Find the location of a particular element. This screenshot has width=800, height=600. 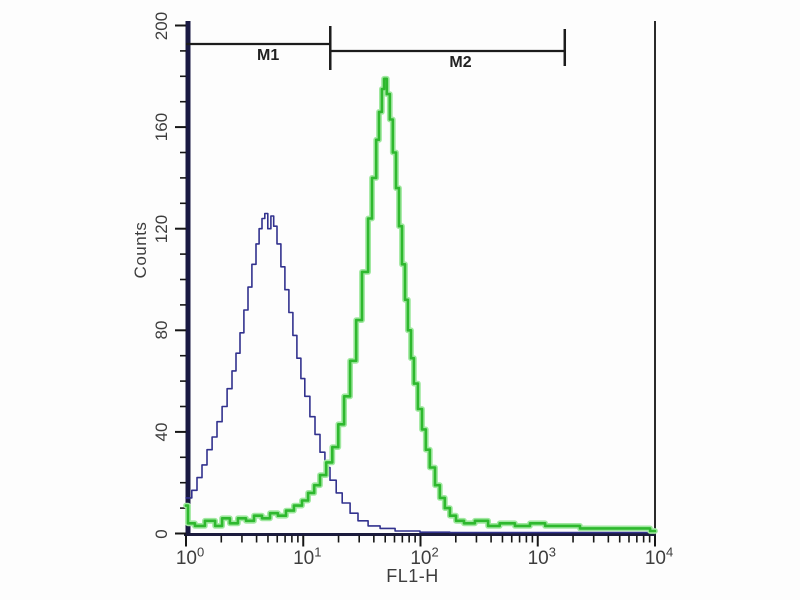

y-tick-label: 40 is located at coordinates (161, 432).